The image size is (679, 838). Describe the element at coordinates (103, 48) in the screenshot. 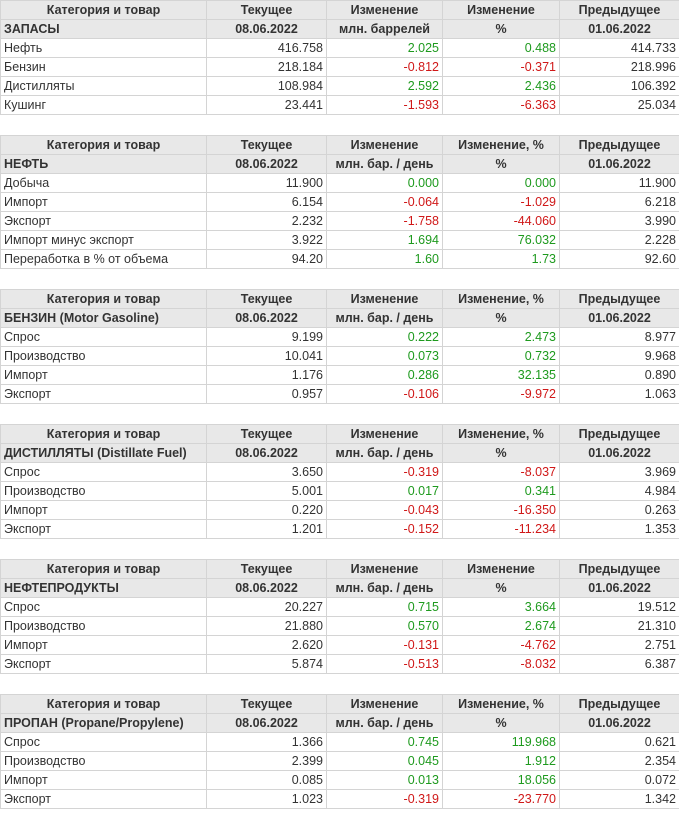

I see `item-name: Нефть` at that location.